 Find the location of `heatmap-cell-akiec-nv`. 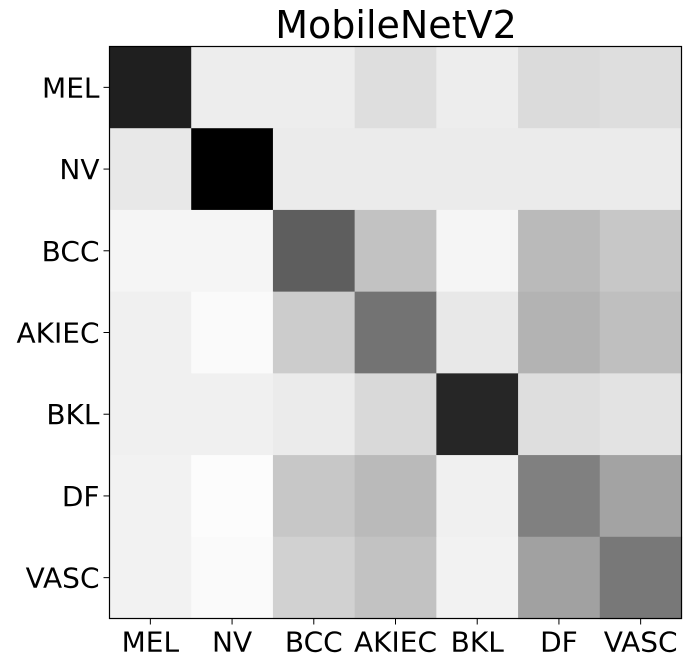

heatmap-cell-akiec-nv is located at coordinates (232, 332).